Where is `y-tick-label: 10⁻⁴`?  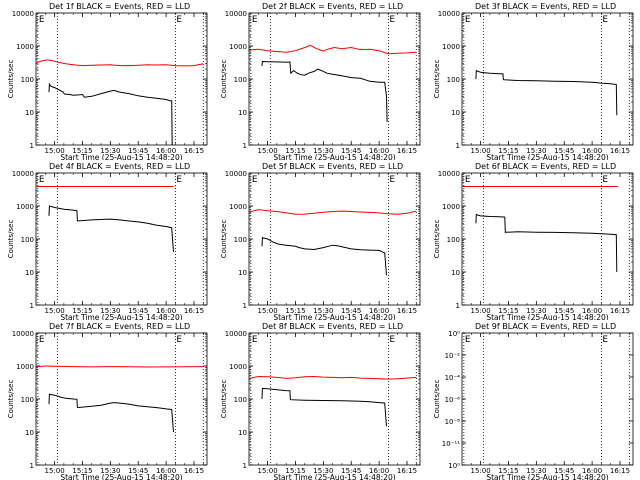
y-tick-label: 10⁻⁴ is located at coordinates (453, 378).